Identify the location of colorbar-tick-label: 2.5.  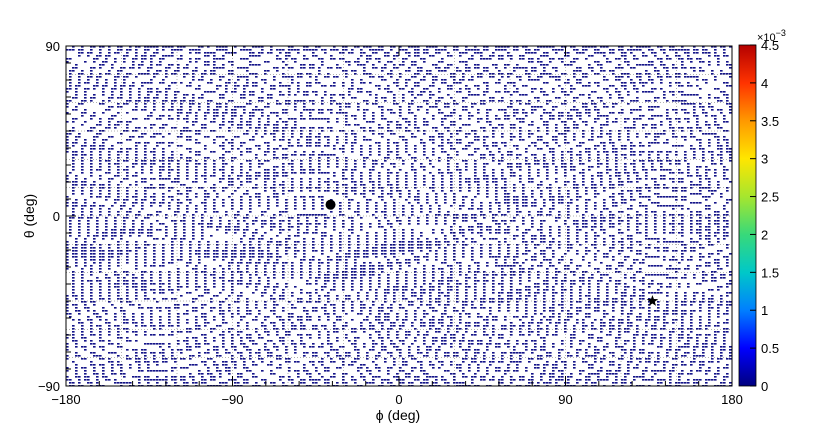
(770, 197).